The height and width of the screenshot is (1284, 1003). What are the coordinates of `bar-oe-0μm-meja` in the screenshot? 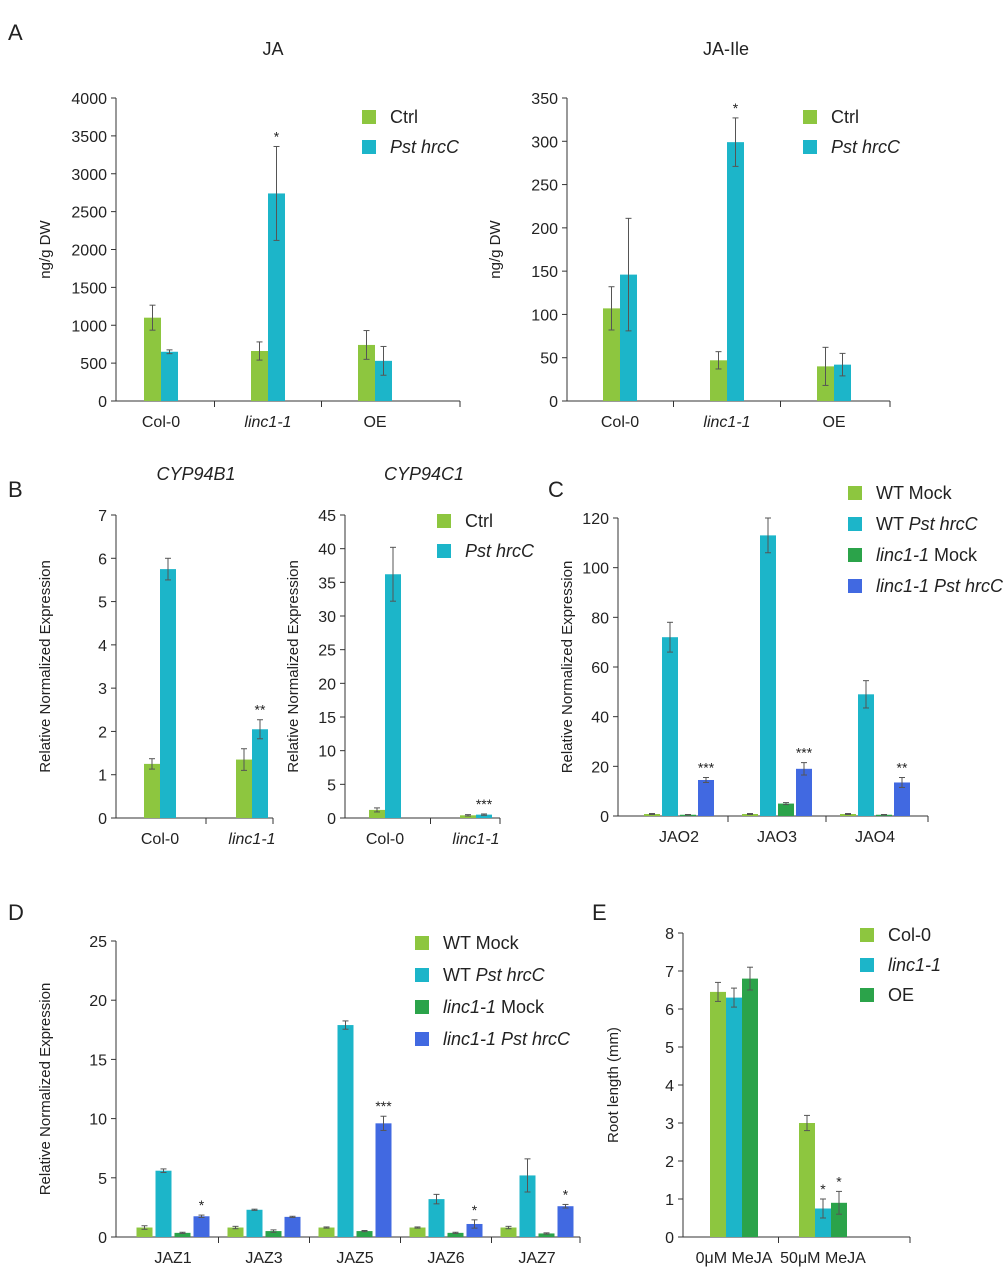 It's located at (750, 1107).